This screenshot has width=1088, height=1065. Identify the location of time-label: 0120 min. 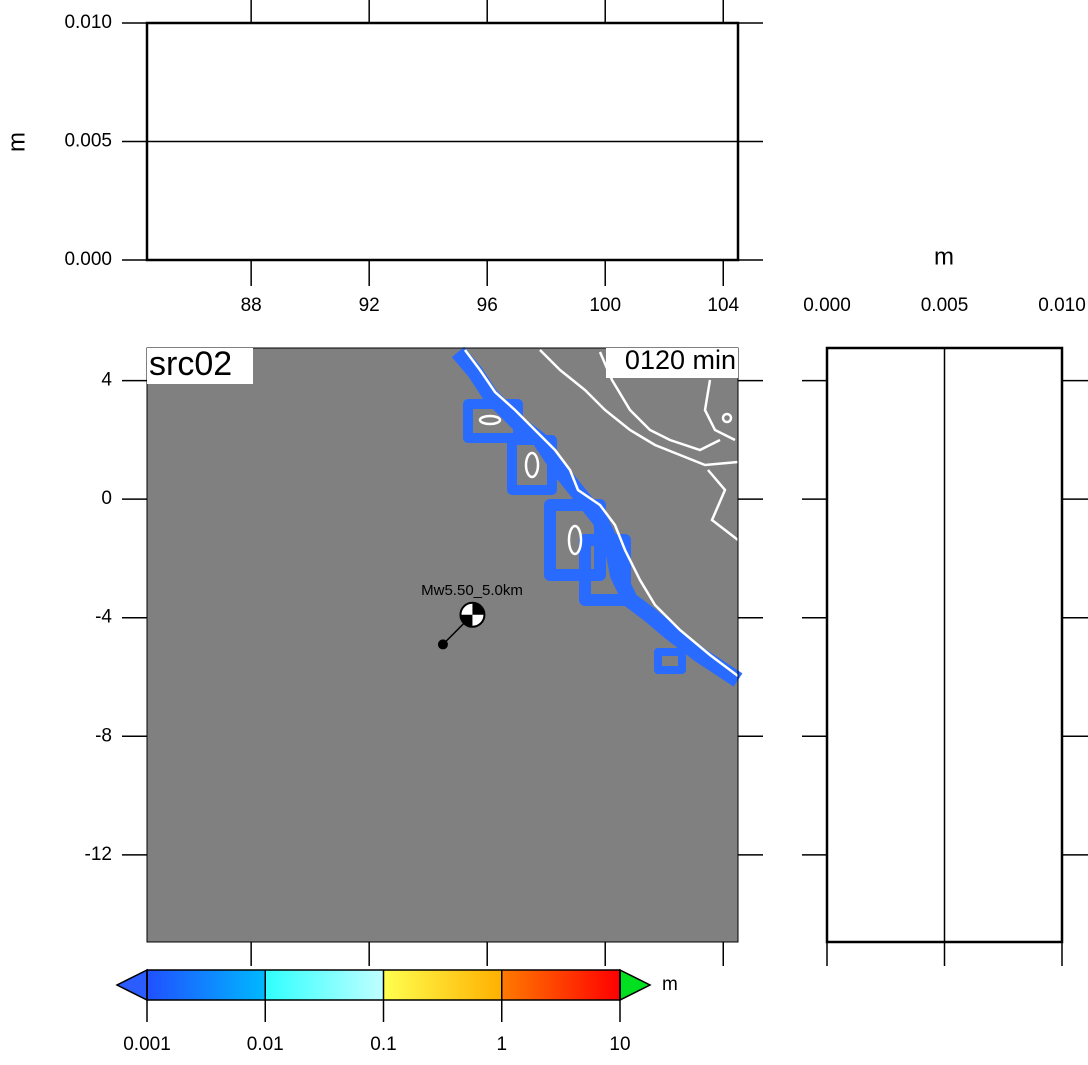
(680, 360).